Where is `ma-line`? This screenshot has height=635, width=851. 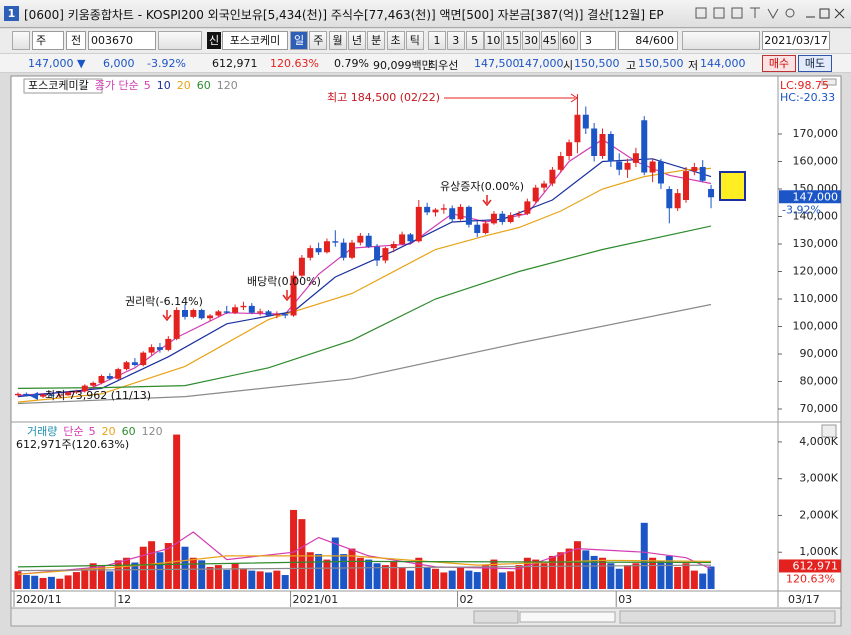
ma-line is located at coordinates (364, 564).